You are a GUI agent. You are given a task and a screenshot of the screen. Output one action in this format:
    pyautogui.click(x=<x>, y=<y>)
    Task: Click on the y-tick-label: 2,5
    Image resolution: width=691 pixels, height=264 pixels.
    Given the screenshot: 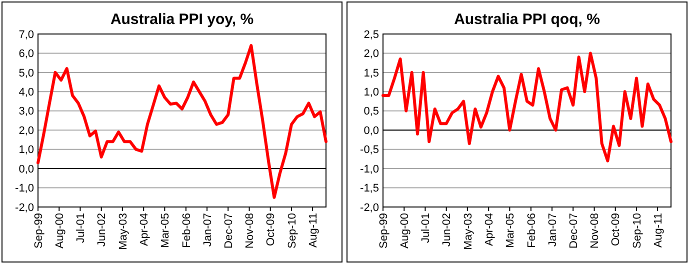 What is the action you would take?
    pyautogui.click(x=371, y=34)
    